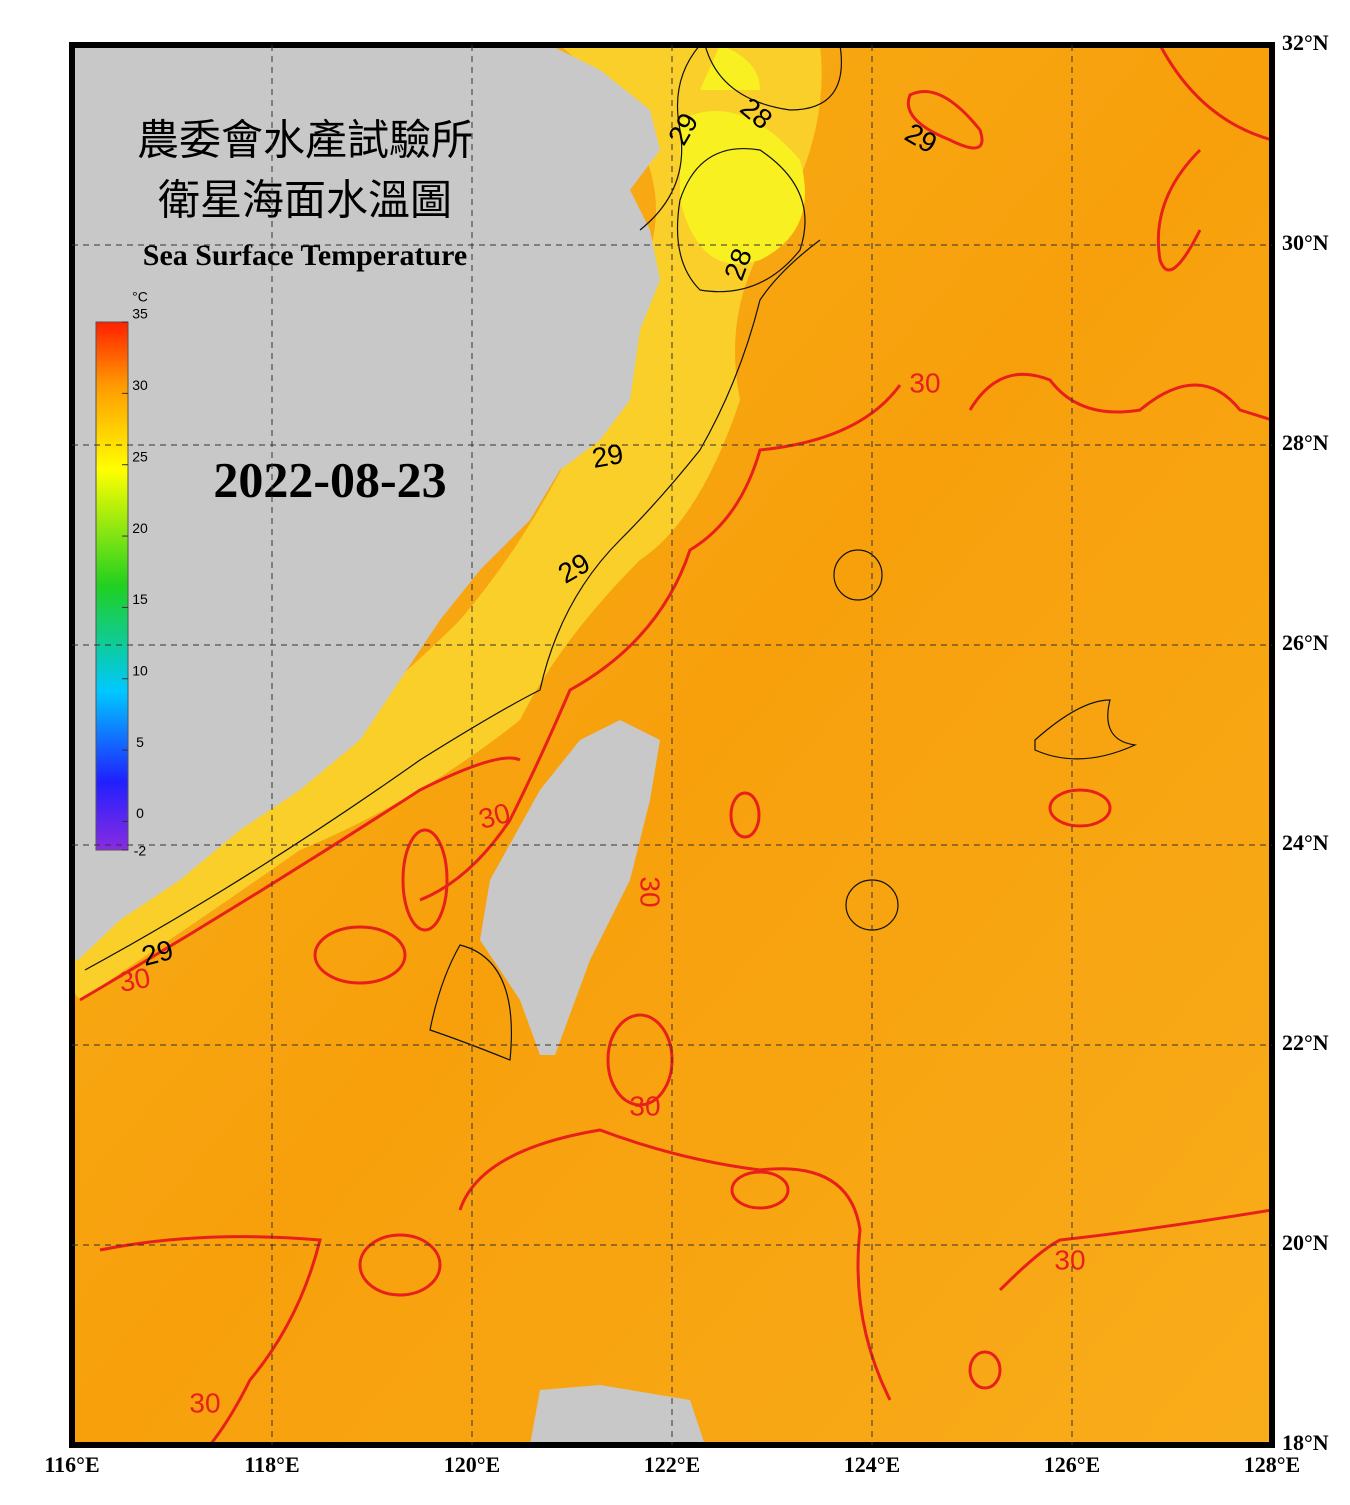  What do you see at coordinates (1072, 1464) in the screenshot?
I see `lon-tick-label: 126°E` at bounding box center [1072, 1464].